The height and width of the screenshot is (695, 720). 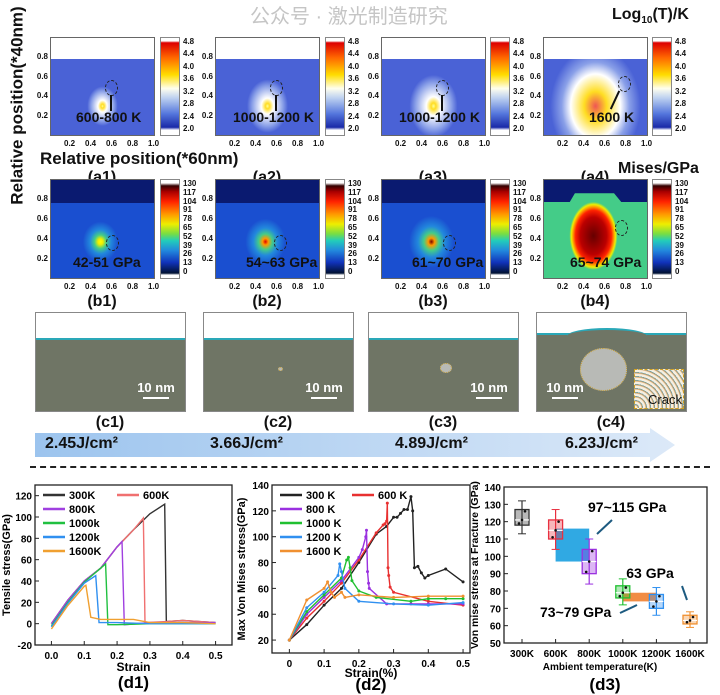 I want to click on temperature-annotation: 1000-1200 K, so click(x=273, y=117).